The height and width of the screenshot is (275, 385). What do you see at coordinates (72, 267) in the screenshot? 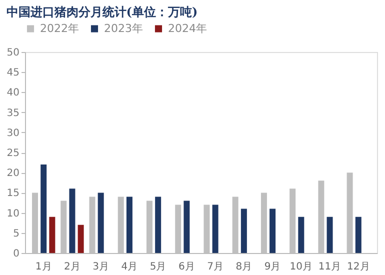
I see `x-tick-label: 2月` at bounding box center [72, 267].